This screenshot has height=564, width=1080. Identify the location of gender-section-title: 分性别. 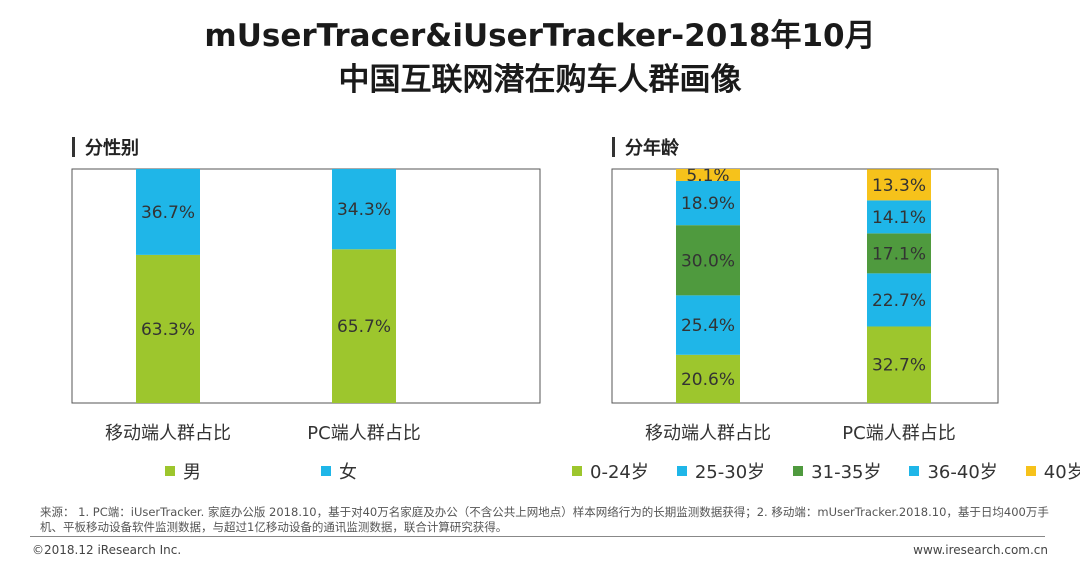
(105, 147).